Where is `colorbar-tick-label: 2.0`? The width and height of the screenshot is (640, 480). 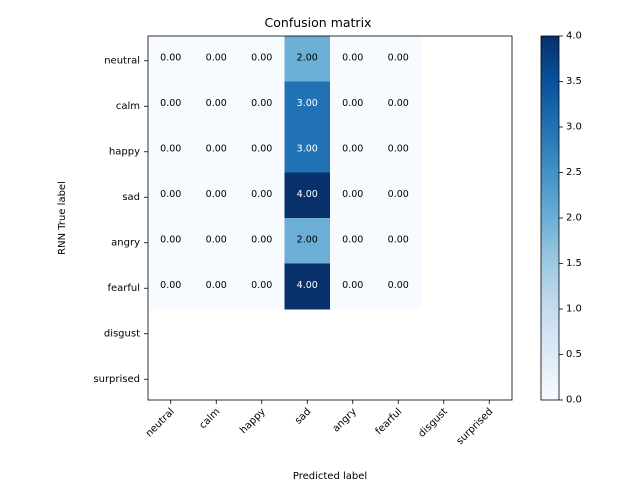
colorbar-tick-label: 2.0 is located at coordinates (574, 218).